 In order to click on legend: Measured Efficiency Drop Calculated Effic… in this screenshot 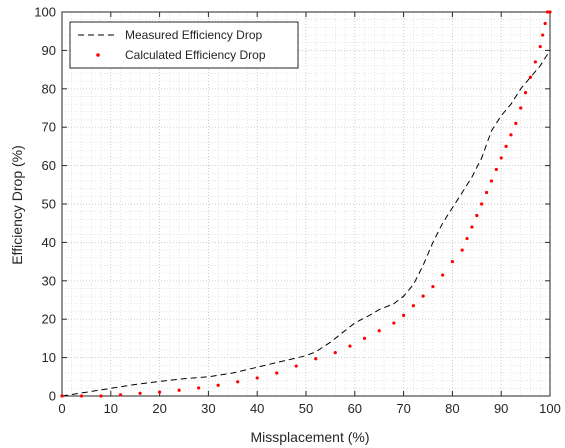, I will do `click(184, 45)`.